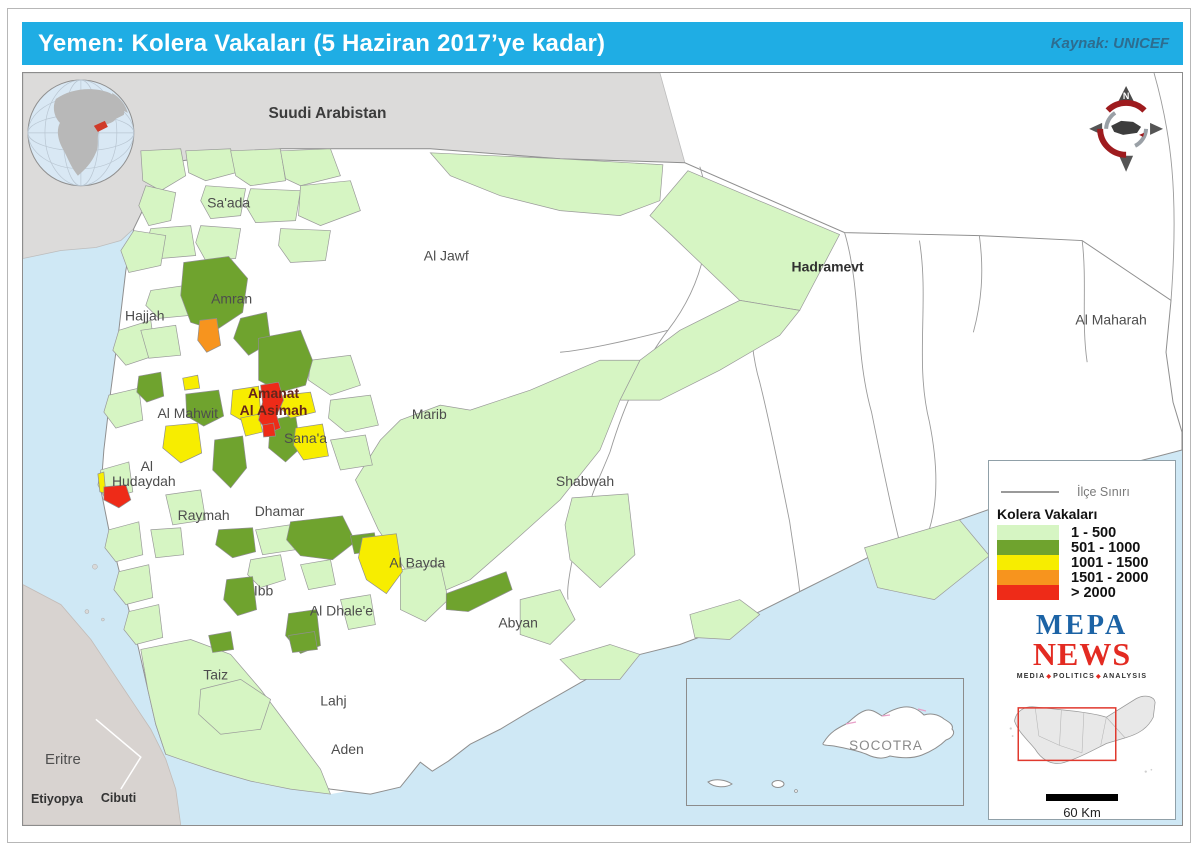 The height and width of the screenshot is (849, 1200). What do you see at coordinates (305, 438) in the screenshot?
I see `map-label-sanaa: Sana'a` at bounding box center [305, 438].